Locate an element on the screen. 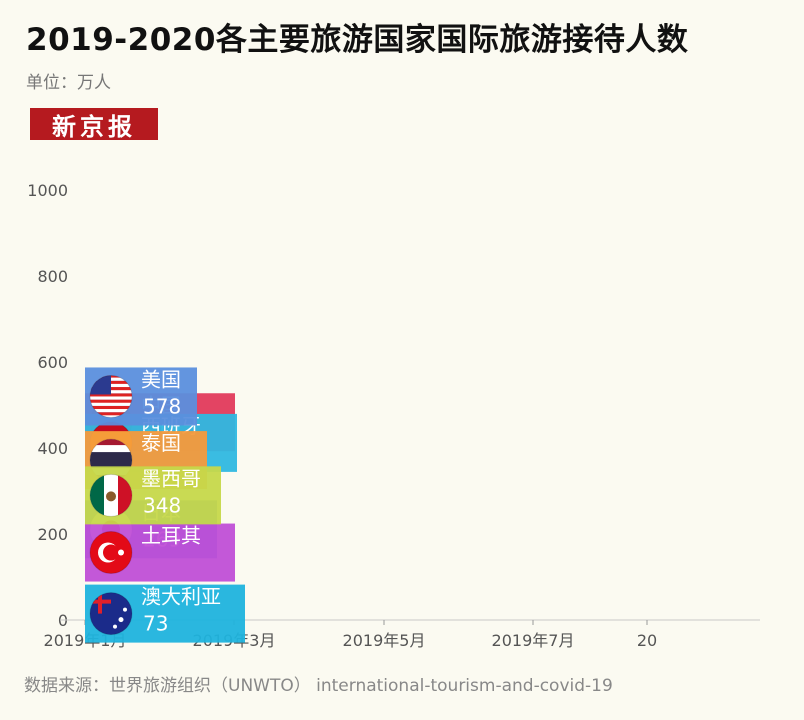 The width and height of the screenshot is (804, 720). y-tick-label: 1000 is located at coordinates (47, 190).